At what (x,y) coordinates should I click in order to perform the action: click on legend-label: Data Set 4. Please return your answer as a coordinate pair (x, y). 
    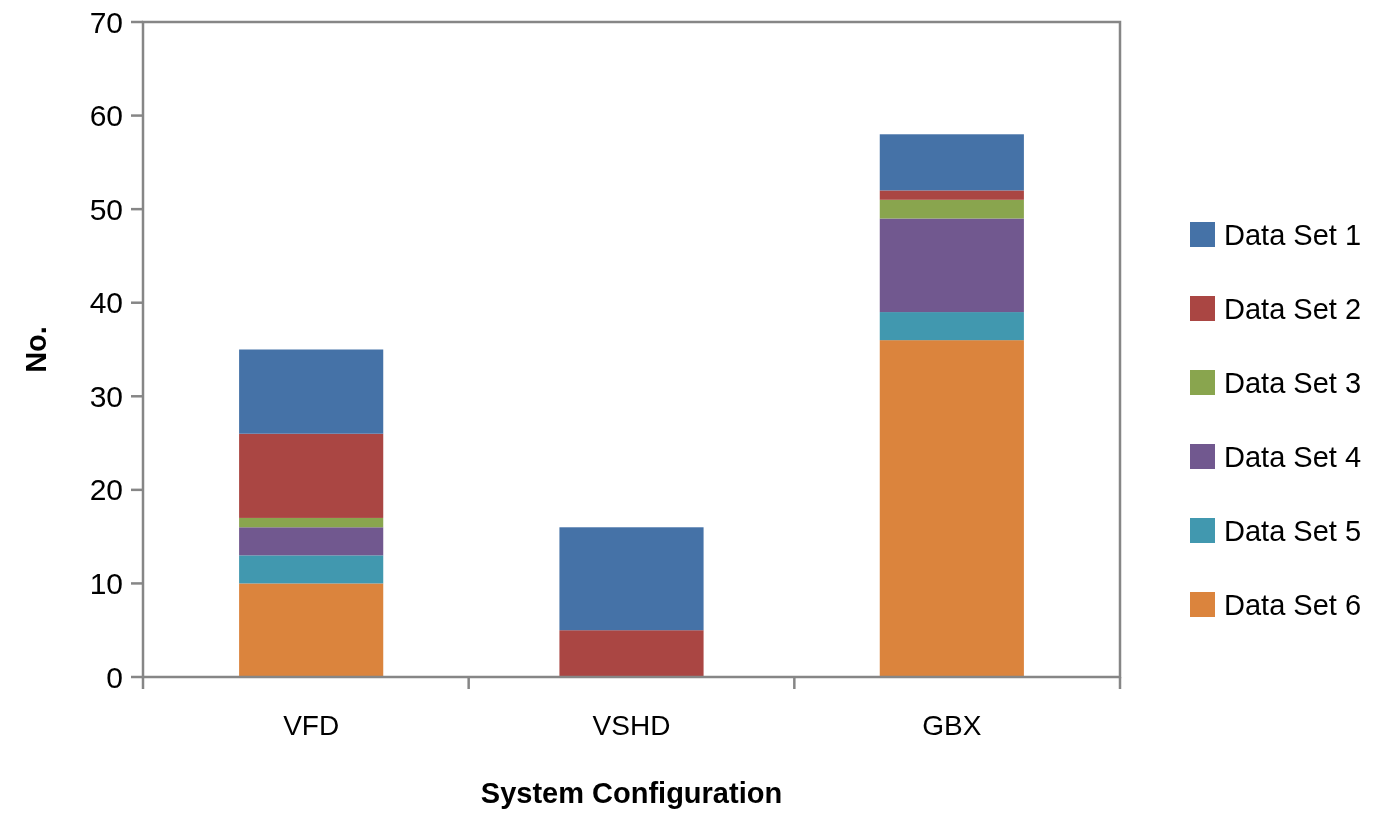
    Looking at the image, I should click on (1293, 457).